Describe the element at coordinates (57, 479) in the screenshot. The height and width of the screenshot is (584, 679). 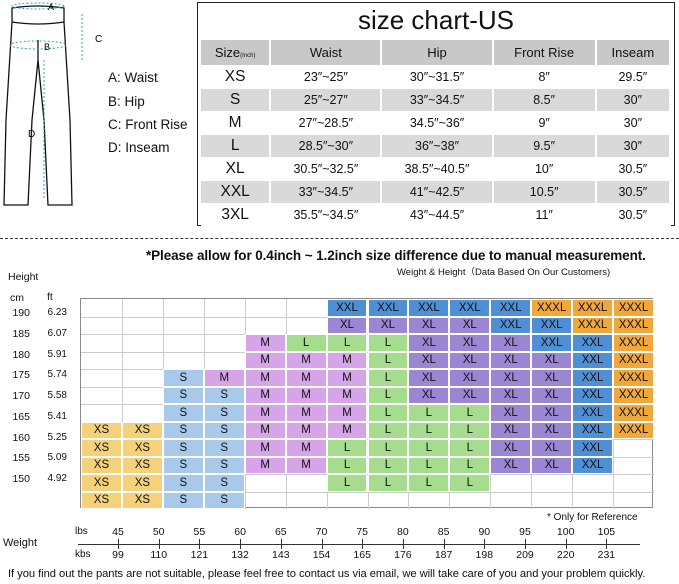
I see `ft-tick: 4.92` at that location.